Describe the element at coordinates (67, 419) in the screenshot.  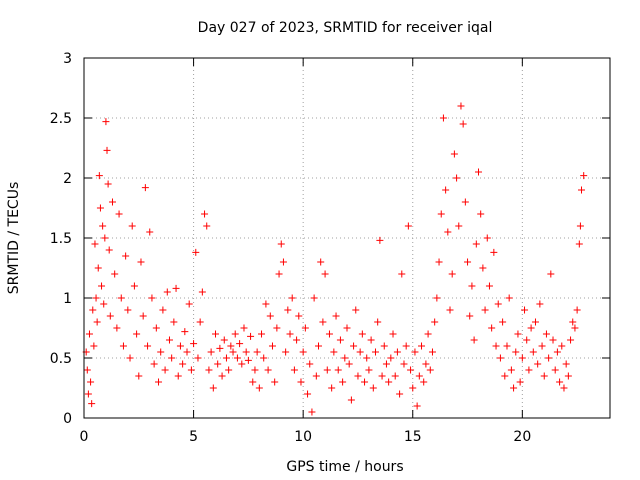
I see `y-tick-label: 0` at that location.